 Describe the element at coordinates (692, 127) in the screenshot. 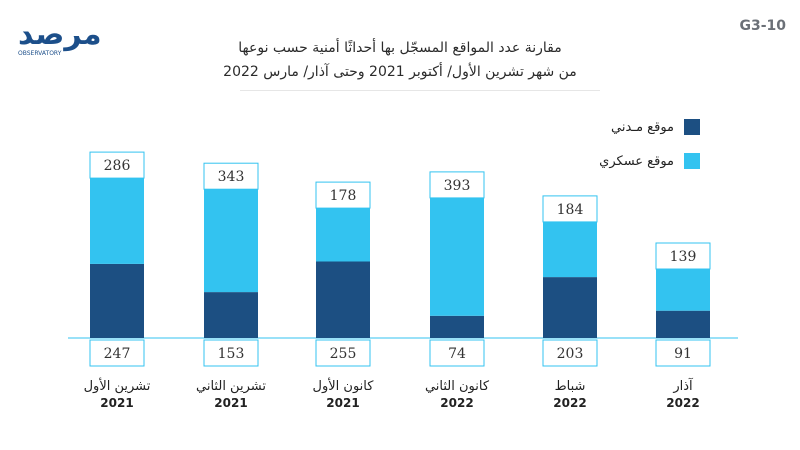

I see `legend-swatch-civilian` at that location.